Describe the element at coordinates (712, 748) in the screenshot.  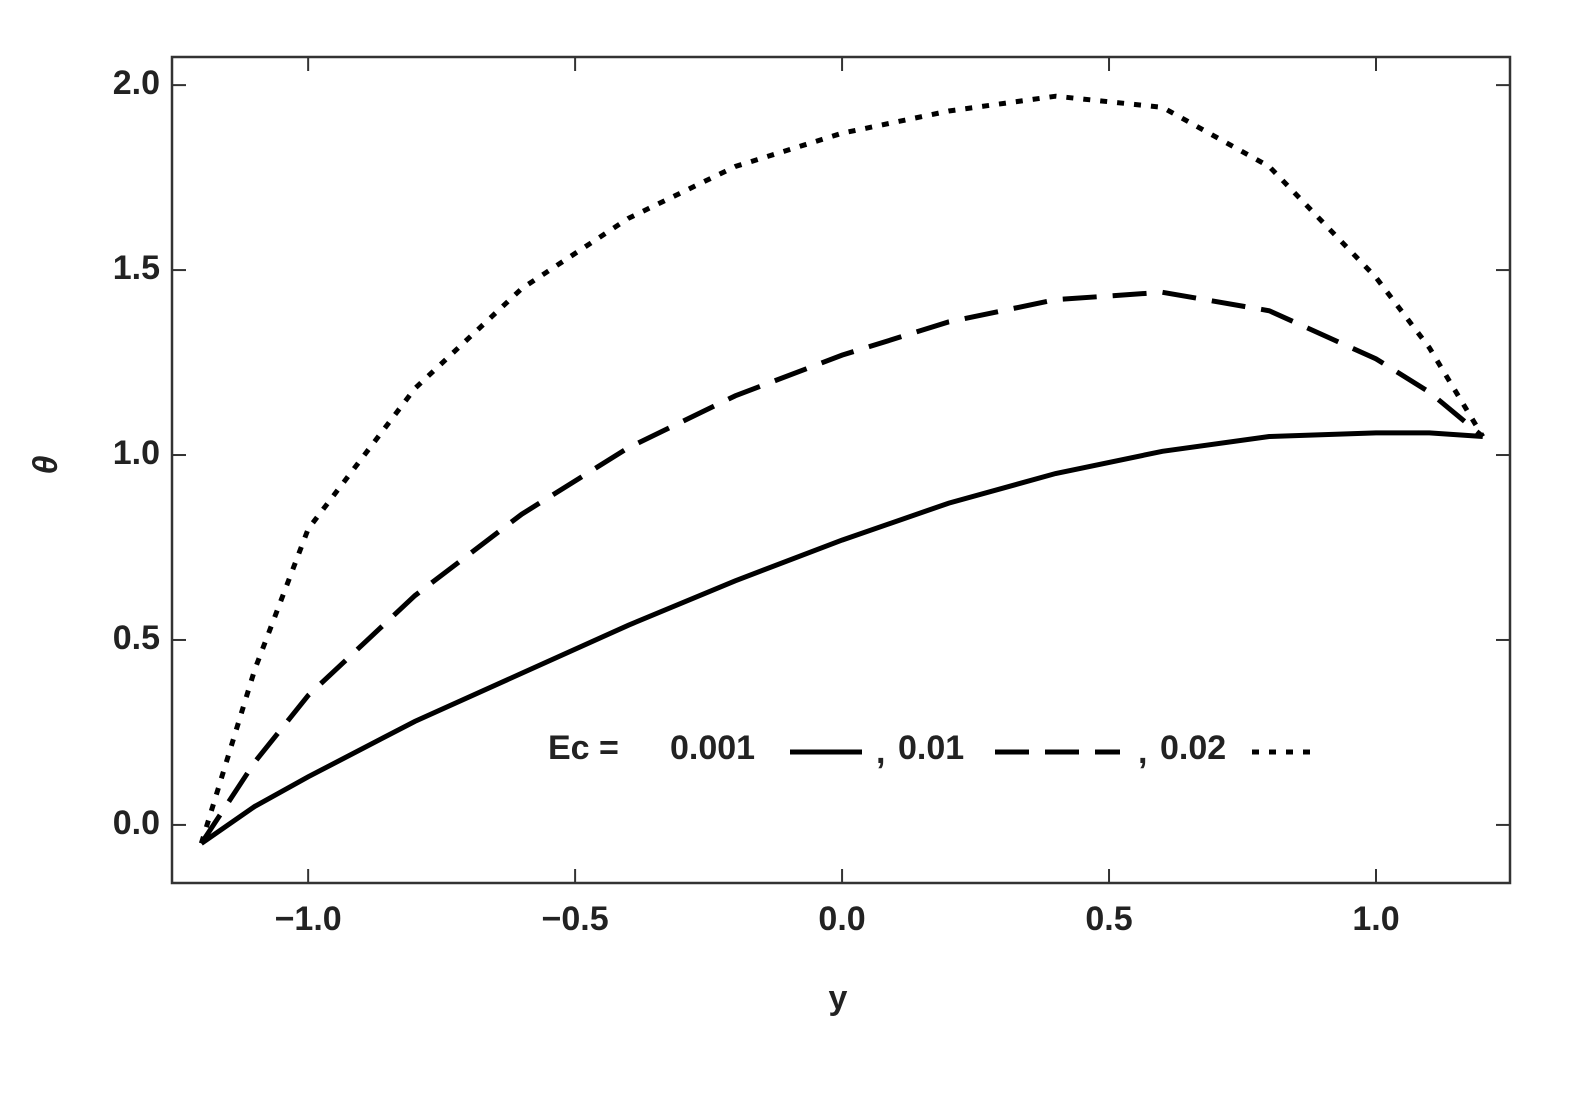
I see `legend-label: 0.001` at that location.